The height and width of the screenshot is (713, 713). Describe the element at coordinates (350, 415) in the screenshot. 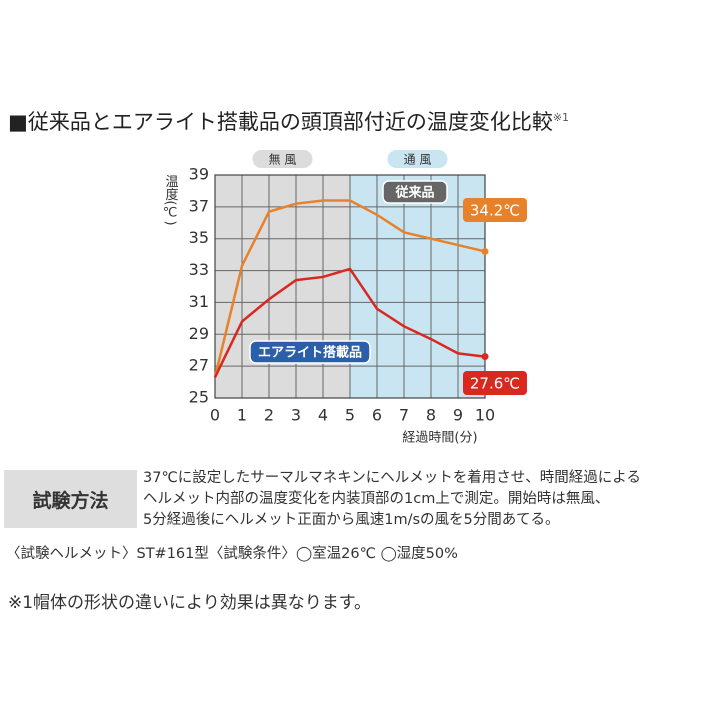

I see `x-tick-label: 5` at that location.